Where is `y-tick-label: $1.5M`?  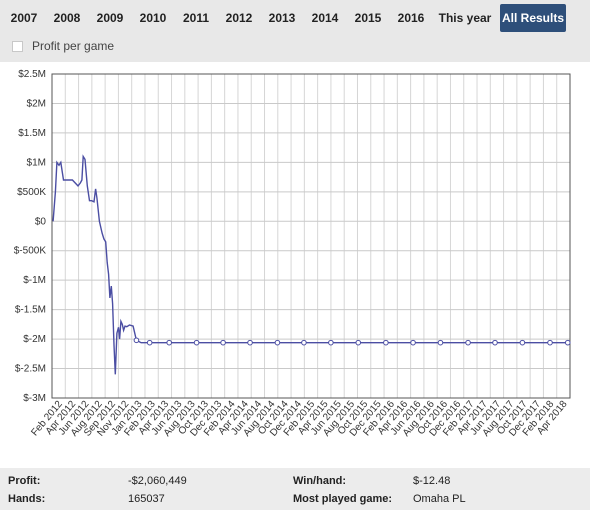
y-tick-label: $1.5M is located at coordinates (32, 133).